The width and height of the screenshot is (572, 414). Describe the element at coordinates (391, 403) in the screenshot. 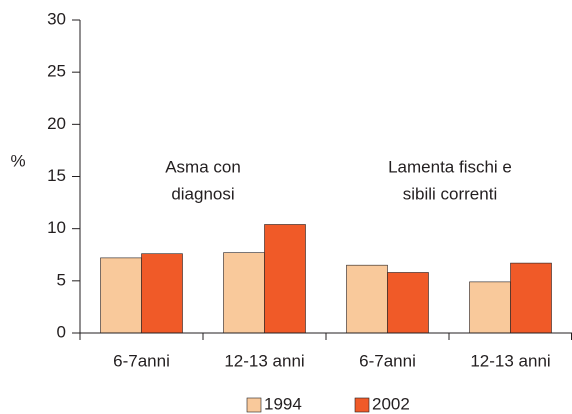

I see `legend-label: 2002` at that location.